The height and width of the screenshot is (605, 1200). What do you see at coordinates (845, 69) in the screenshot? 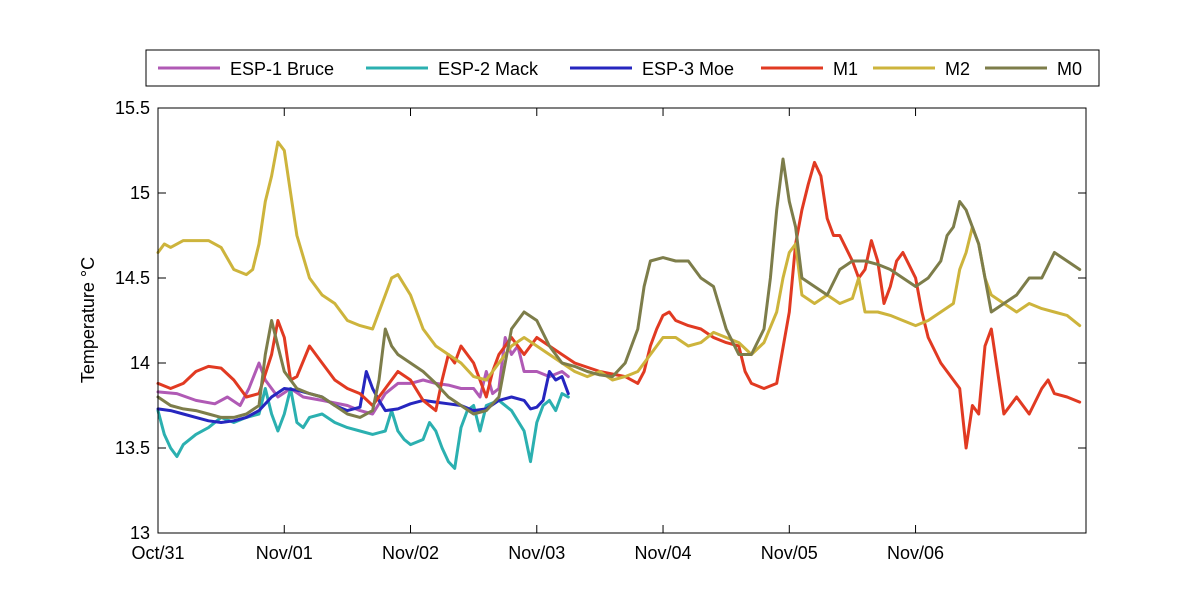
I see `legend-label-3: M1` at bounding box center [845, 69].